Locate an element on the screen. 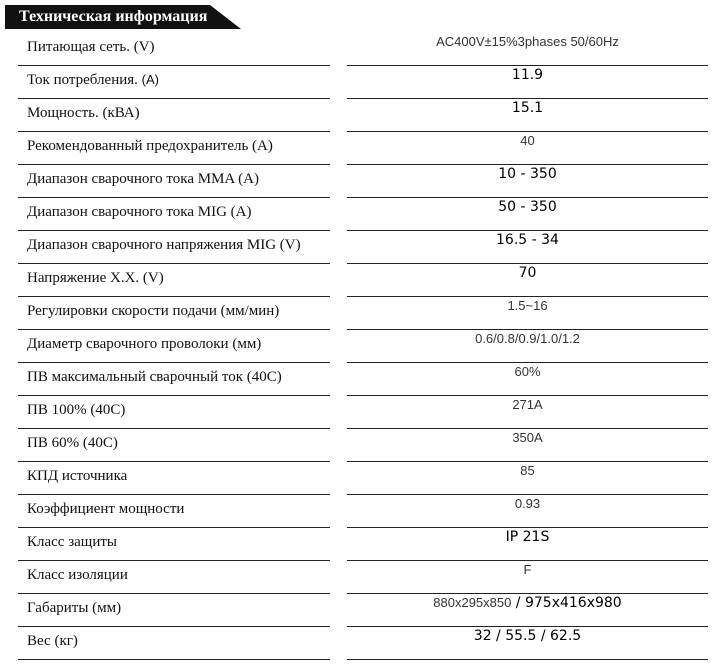 The width and height of the screenshot is (723, 668). spec-row: Рекомендованный предохранитель (A) 40 is located at coordinates (361, 148).